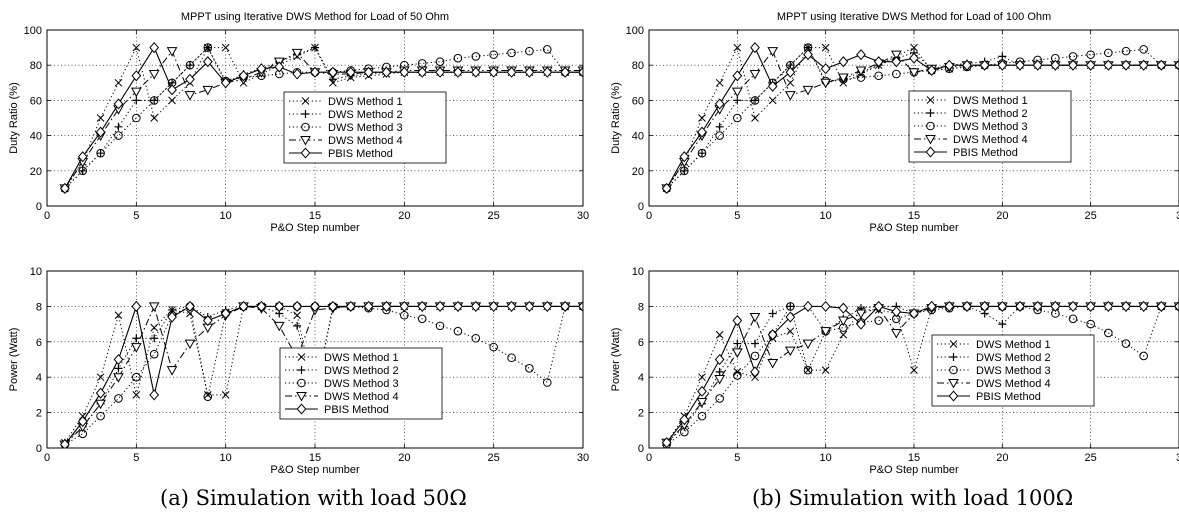 This screenshot has height=519, width=1179. What do you see at coordinates (638, 272) in the screenshot?
I see `y-tick-label: 10` at bounding box center [638, 272].